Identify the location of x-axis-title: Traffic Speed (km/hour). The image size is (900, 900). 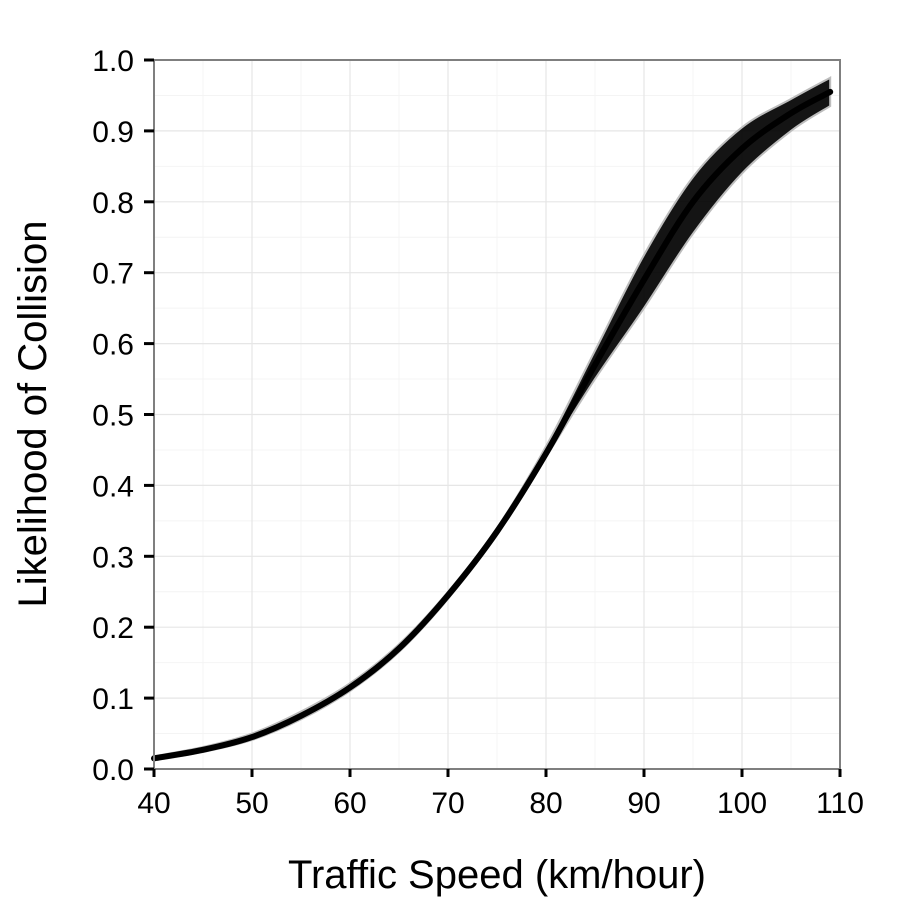
(497, 875).